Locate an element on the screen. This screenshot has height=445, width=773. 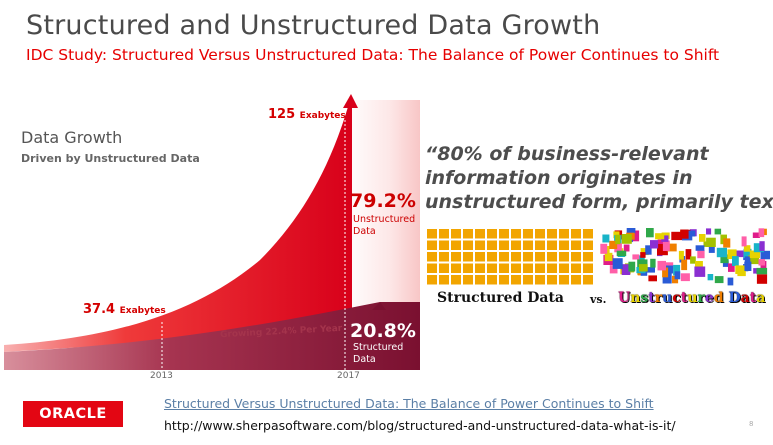
slide-title: Structured and Unstructured Data Growth is located at coordinates (313, 25).